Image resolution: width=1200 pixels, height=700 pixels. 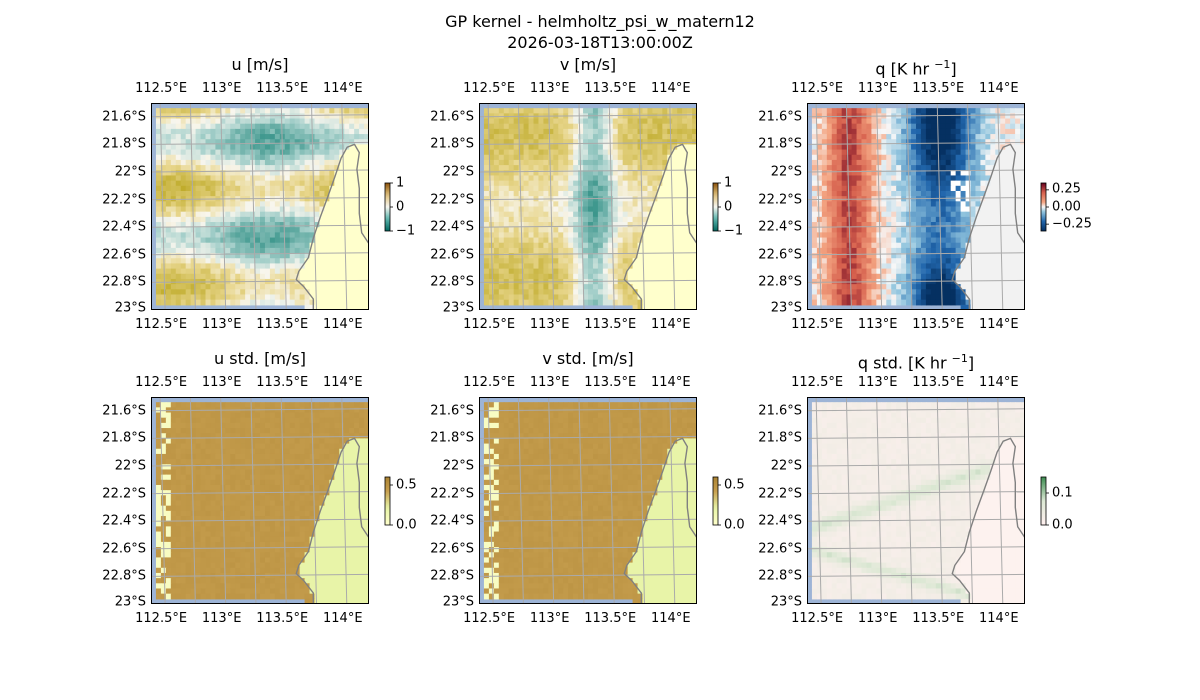 I want to click on x-tick-label-top: 113.5°E, so click(x=610, y=88).